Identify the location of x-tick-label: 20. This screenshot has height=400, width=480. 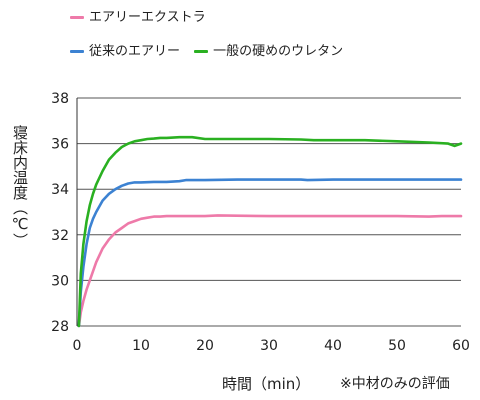
(205, 346).